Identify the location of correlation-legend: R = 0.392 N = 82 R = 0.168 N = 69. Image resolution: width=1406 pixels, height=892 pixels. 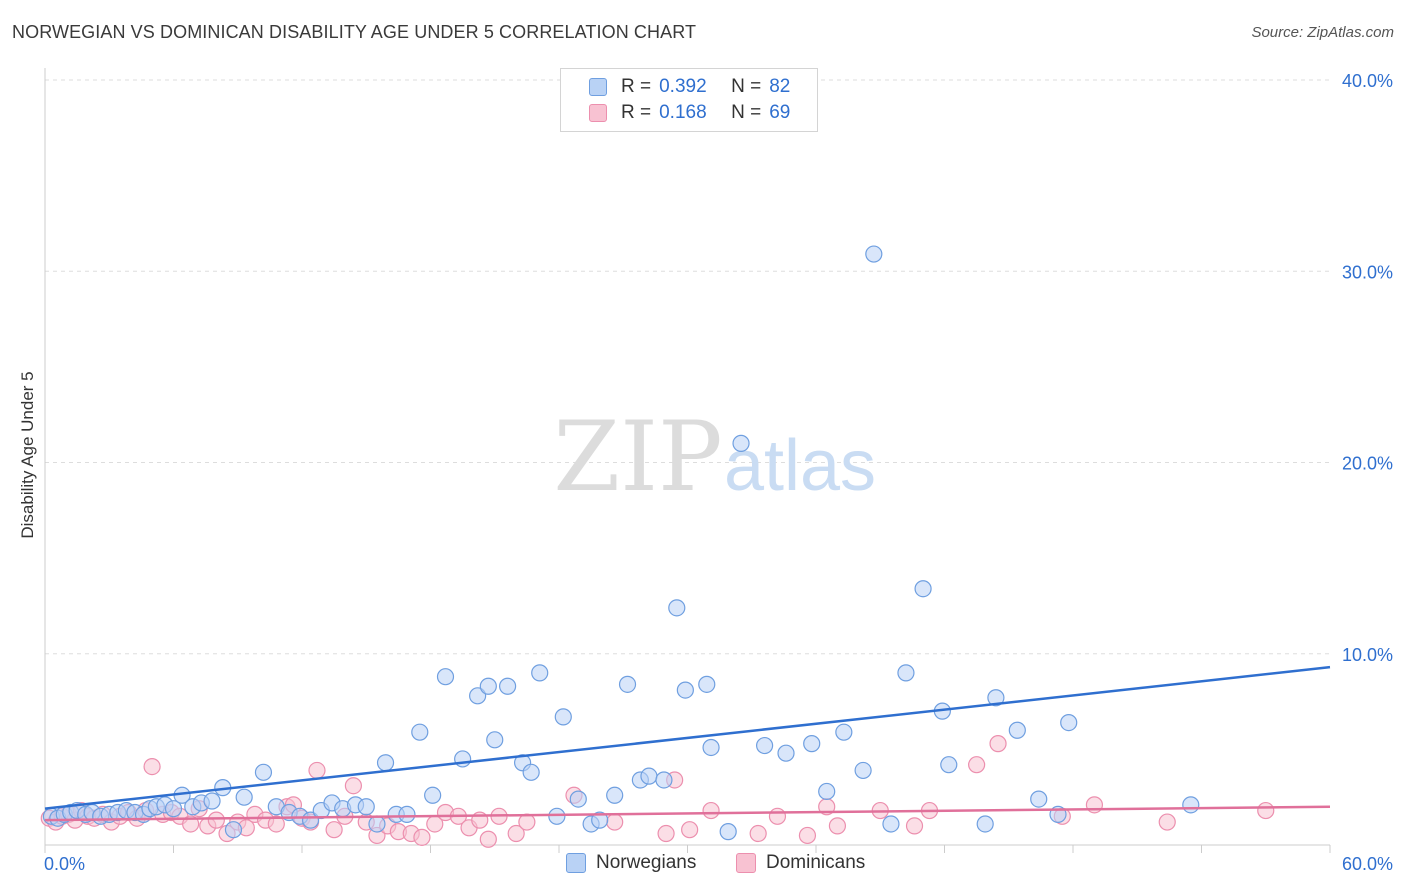
(689, 100).